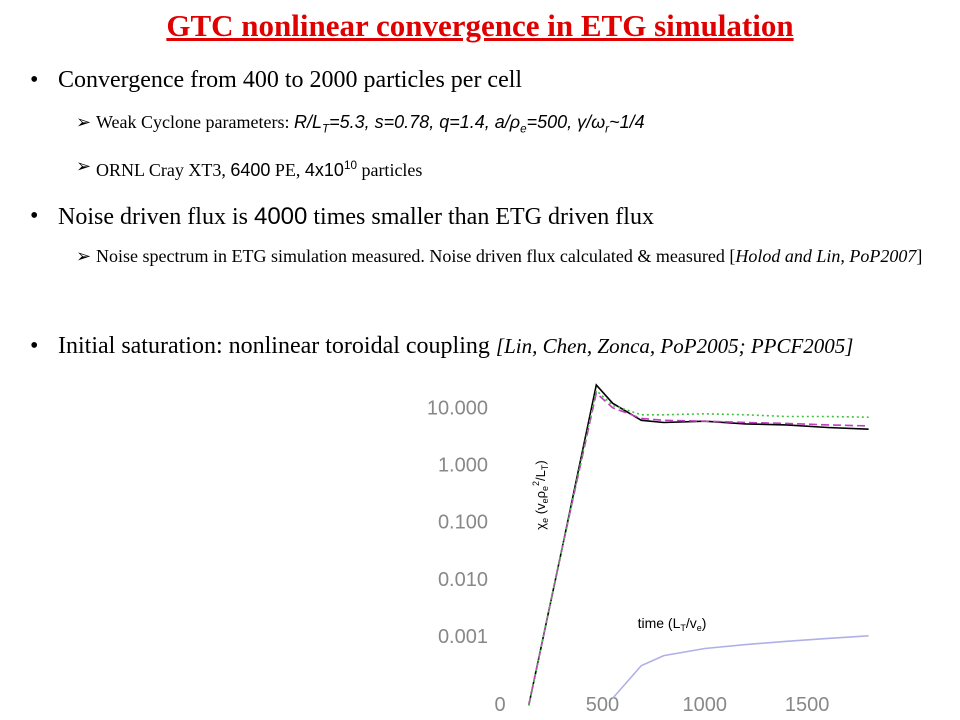  What do you see at coordinates (457, 409) in the screenshot?
I see `y-tick-label: 10.000` at bounding box center [457, 409].